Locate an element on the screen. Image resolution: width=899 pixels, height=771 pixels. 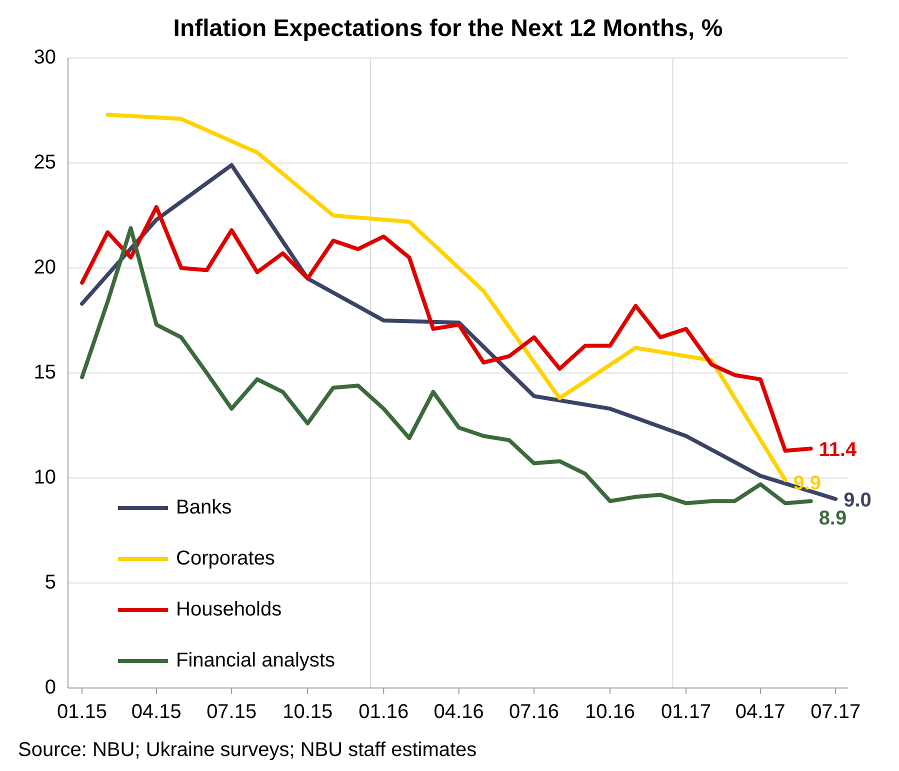
x-tick-label: 04.17 is located at coordinates (760, 712).